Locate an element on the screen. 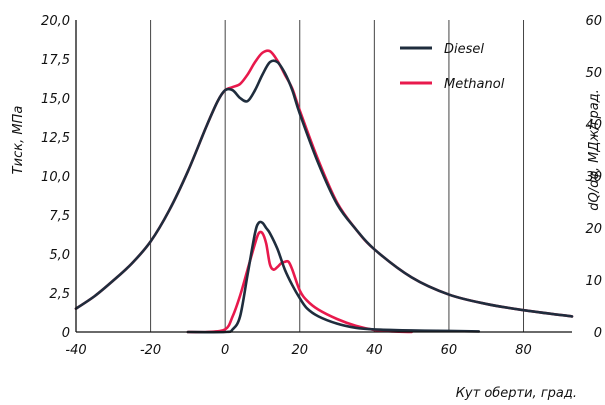  x-tick-label-3: 20 is located at coordinates (299, 350).